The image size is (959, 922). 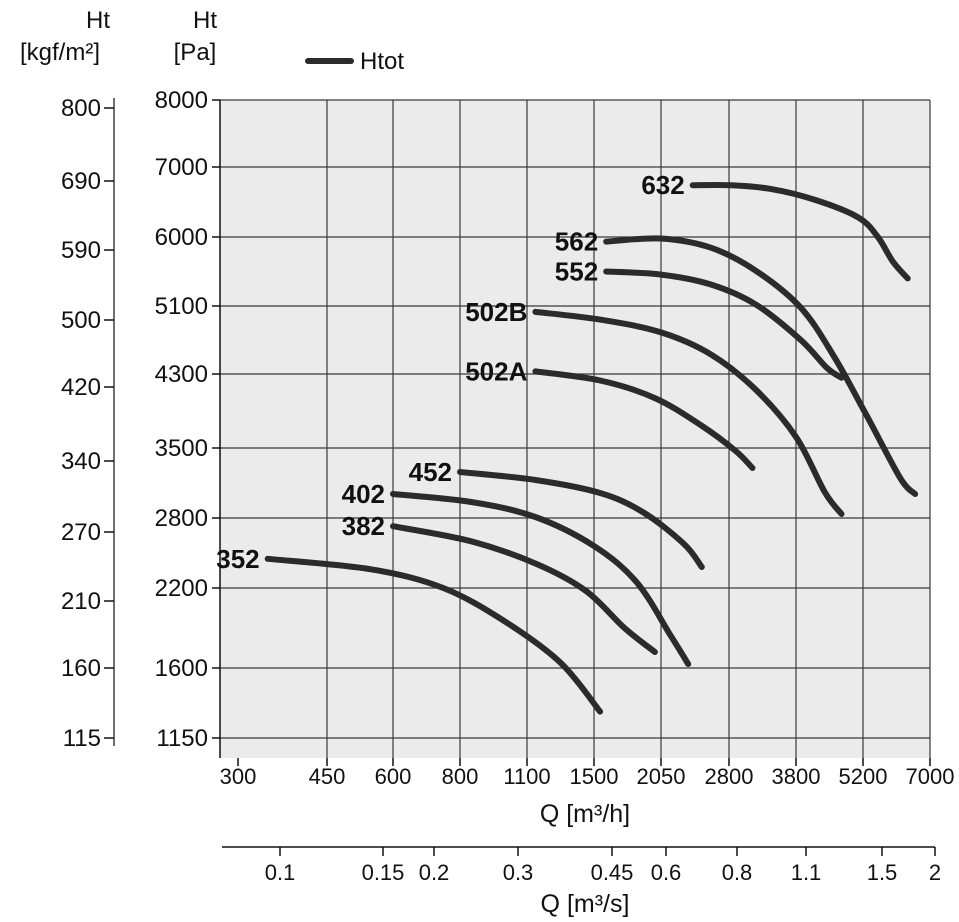 I want to click on x2-axis-ticks: 0.1 0.15 0.2 0.3 0.45 0.6 0.8 1.1 1.5 2, so click(x=603, y=866).